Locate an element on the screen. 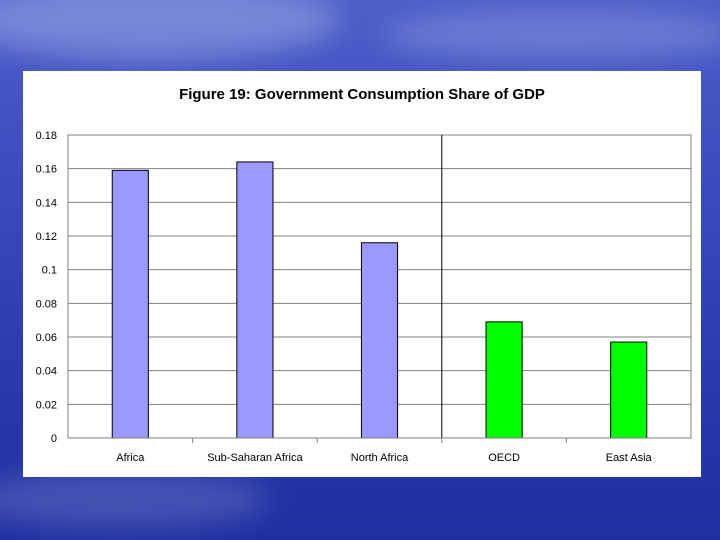  y-tick-label: 0 is located at coordinates (54, 439).